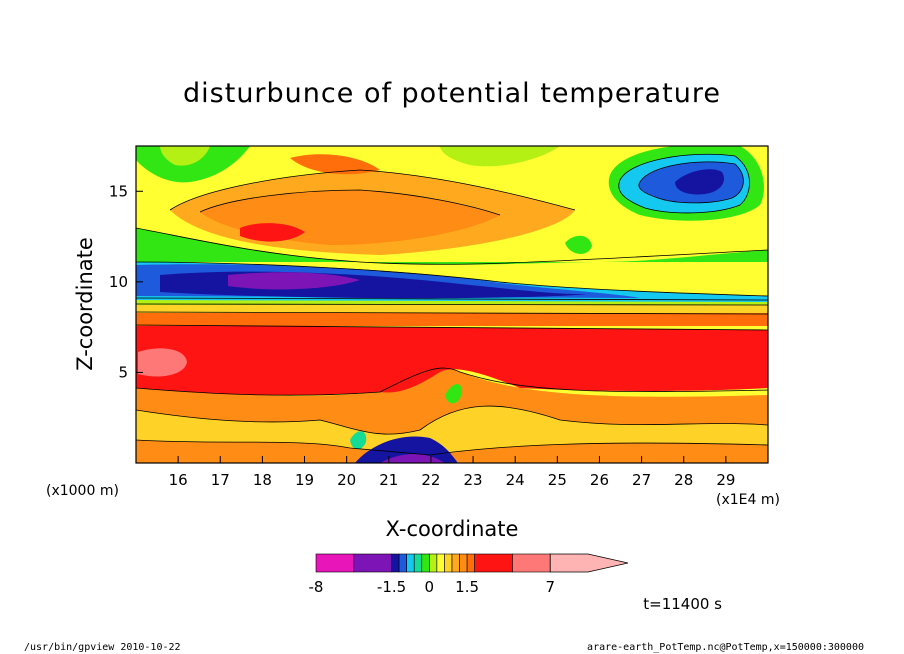  Describe the element at coordinates (452, 319) in the screenshot. I see `contour-band-orange` at that location.